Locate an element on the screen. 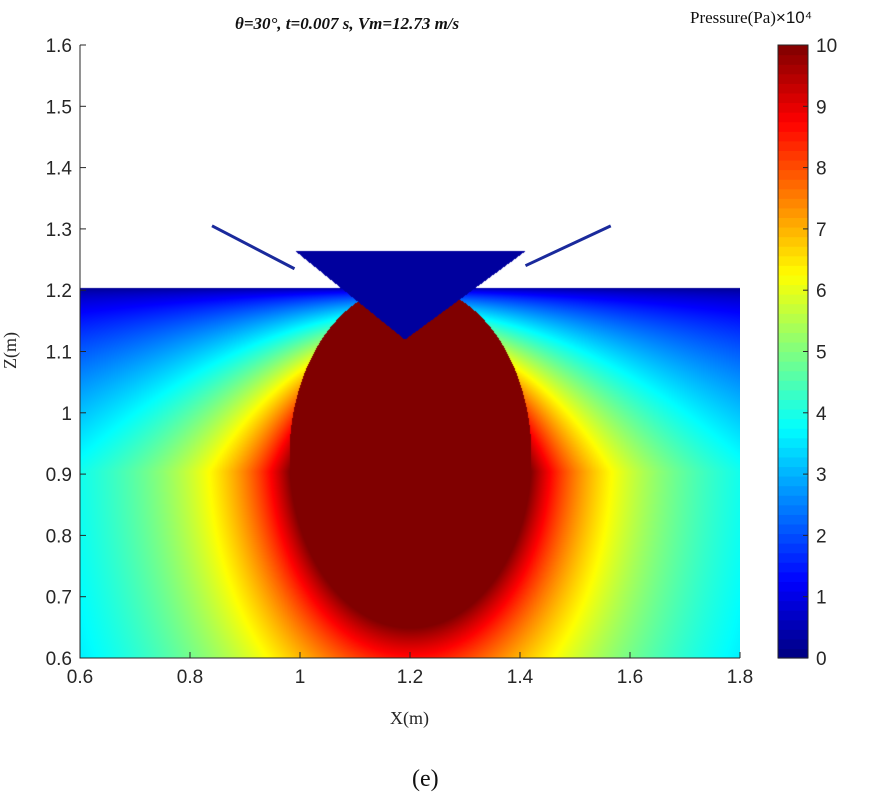 The image size is (875, 811). x-tick-label: 1.4 is located at coordinates (520, 677).